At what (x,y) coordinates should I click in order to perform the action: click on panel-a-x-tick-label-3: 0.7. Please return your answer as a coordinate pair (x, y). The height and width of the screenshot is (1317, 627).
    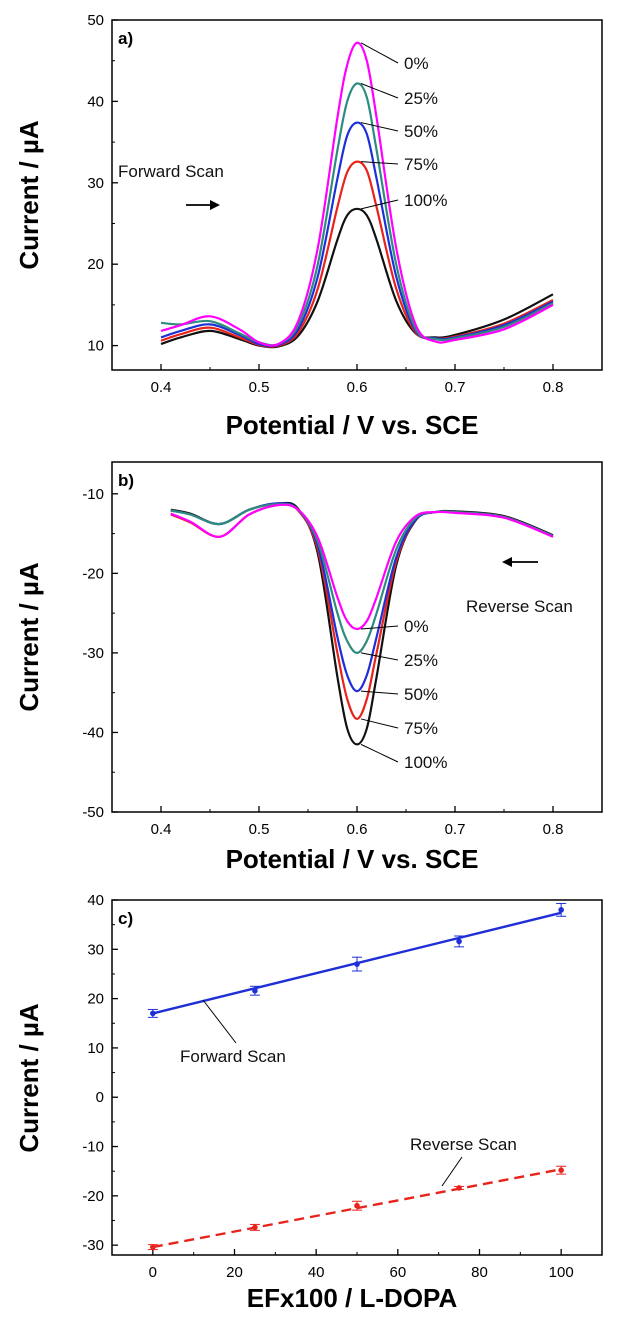
    Looking at the image, I should click on (455, 387).